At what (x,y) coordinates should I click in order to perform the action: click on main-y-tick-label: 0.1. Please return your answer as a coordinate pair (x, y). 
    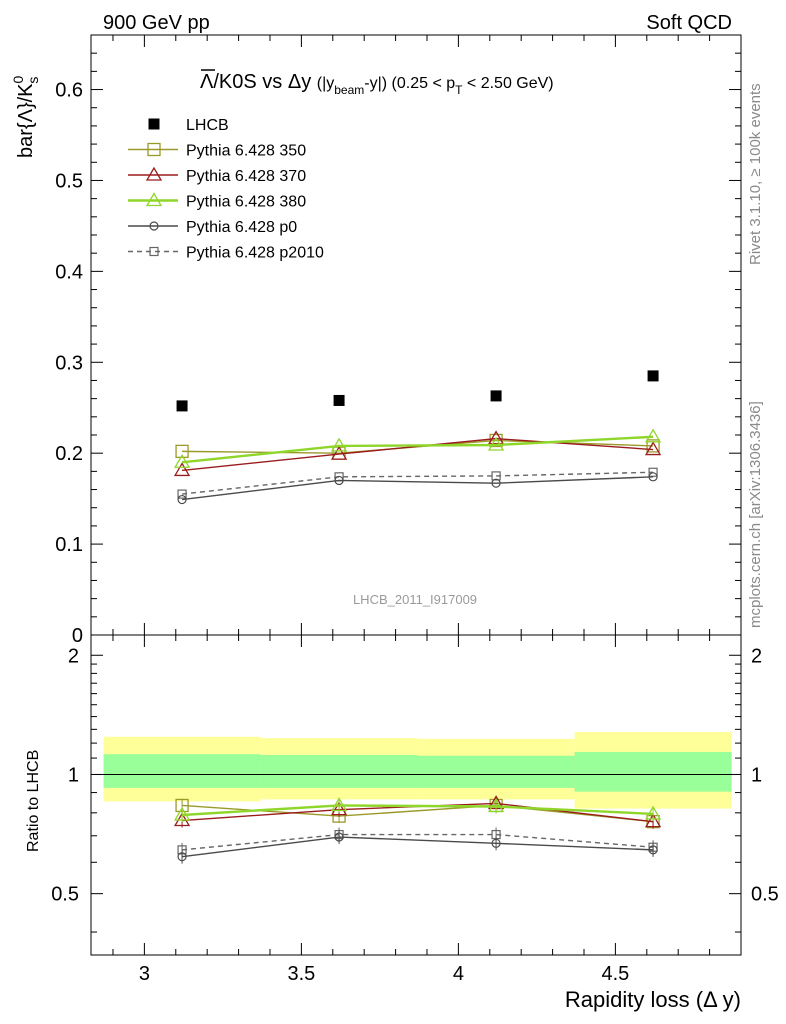
    Looking at the image, I should click on (69, 545).